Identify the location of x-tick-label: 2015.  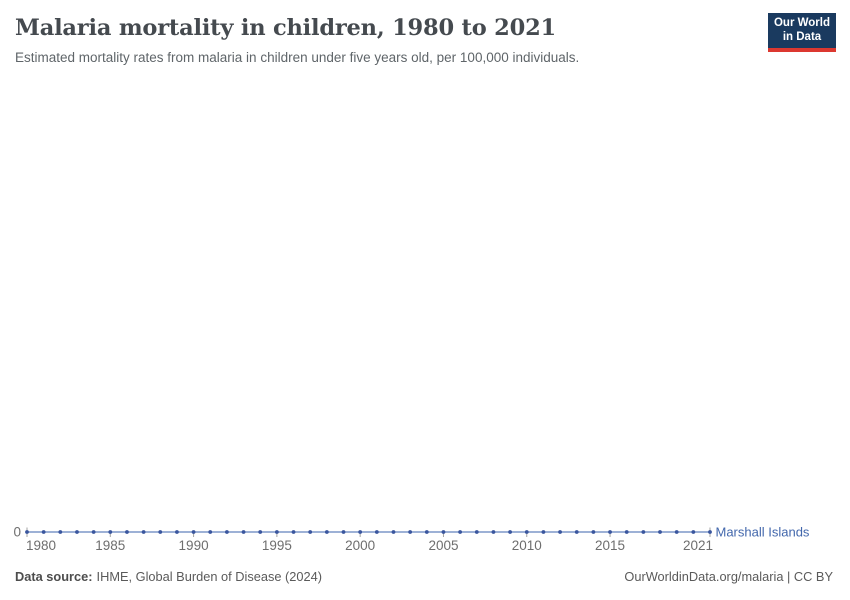
(610, 545).